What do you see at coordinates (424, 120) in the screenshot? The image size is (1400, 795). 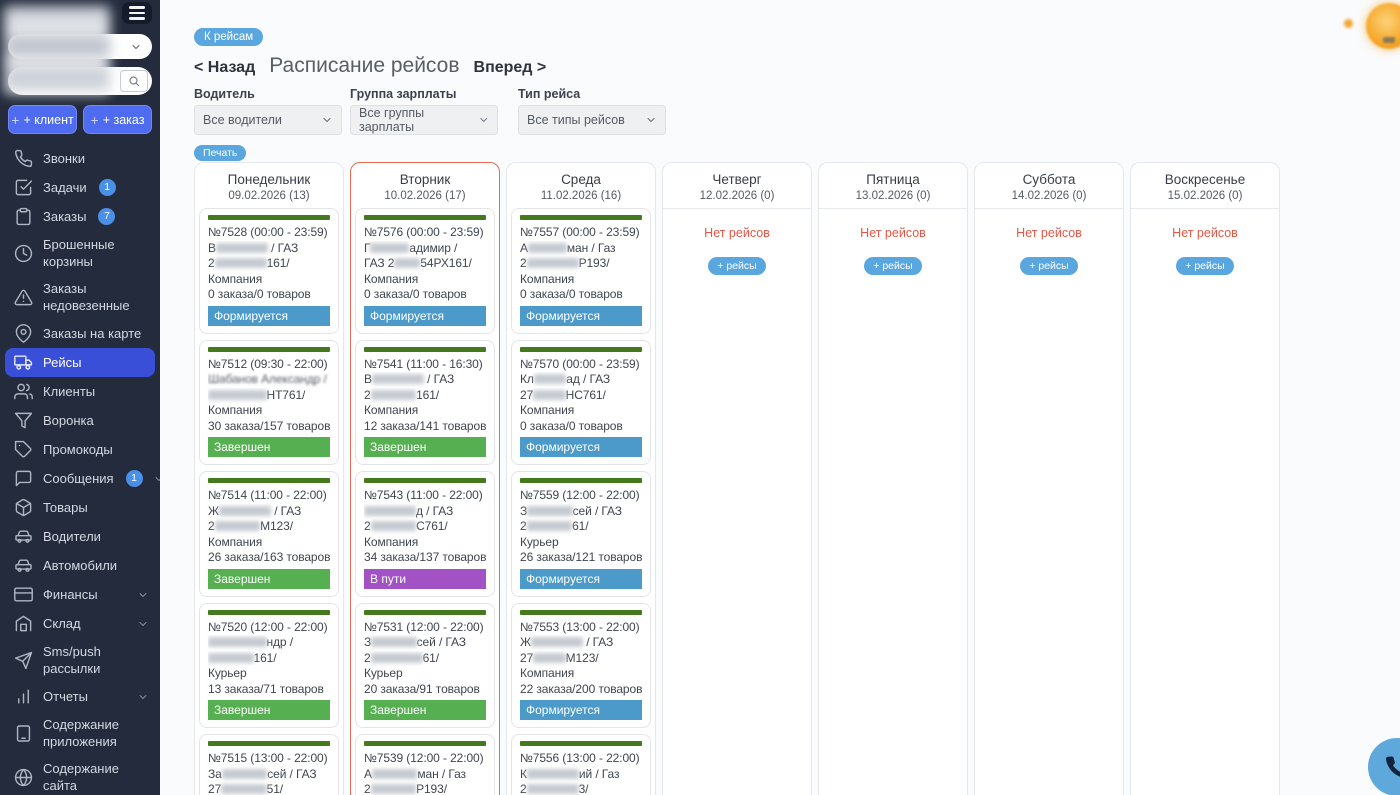 I see `salary-group-select: Все группы зарплаты` at bounding box center [424, 120].